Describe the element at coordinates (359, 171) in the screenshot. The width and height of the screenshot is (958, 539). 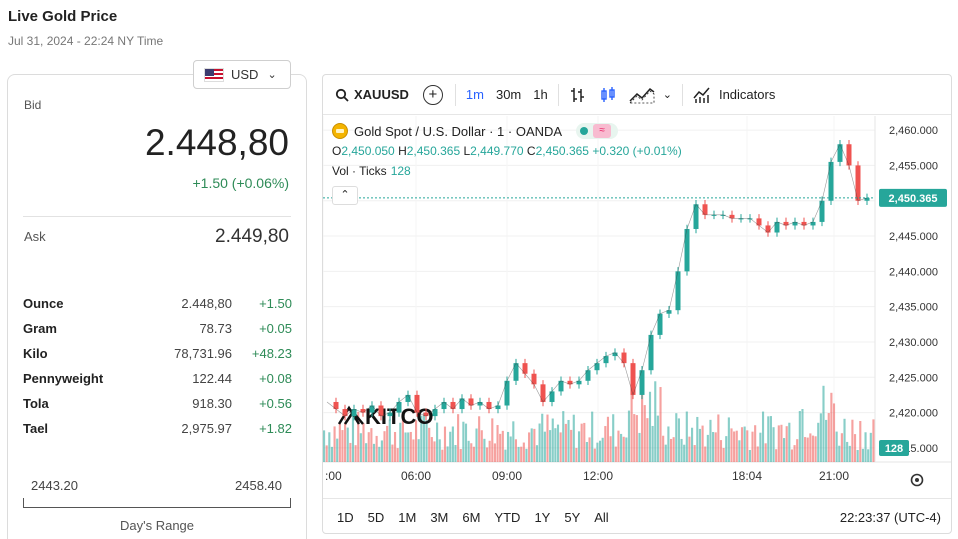
I see `volume-label: Vol · Ticks` at that location.